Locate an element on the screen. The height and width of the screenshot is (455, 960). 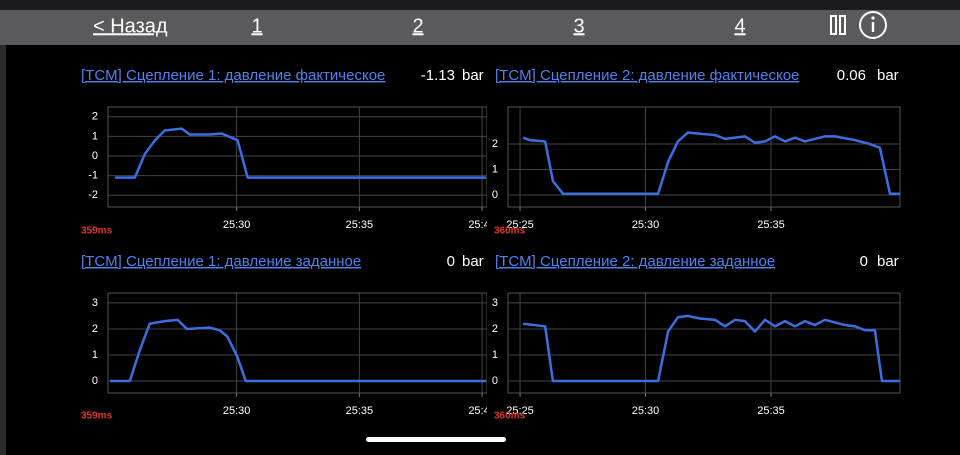
back-link: < Назад is located at coordinates (130, 26).